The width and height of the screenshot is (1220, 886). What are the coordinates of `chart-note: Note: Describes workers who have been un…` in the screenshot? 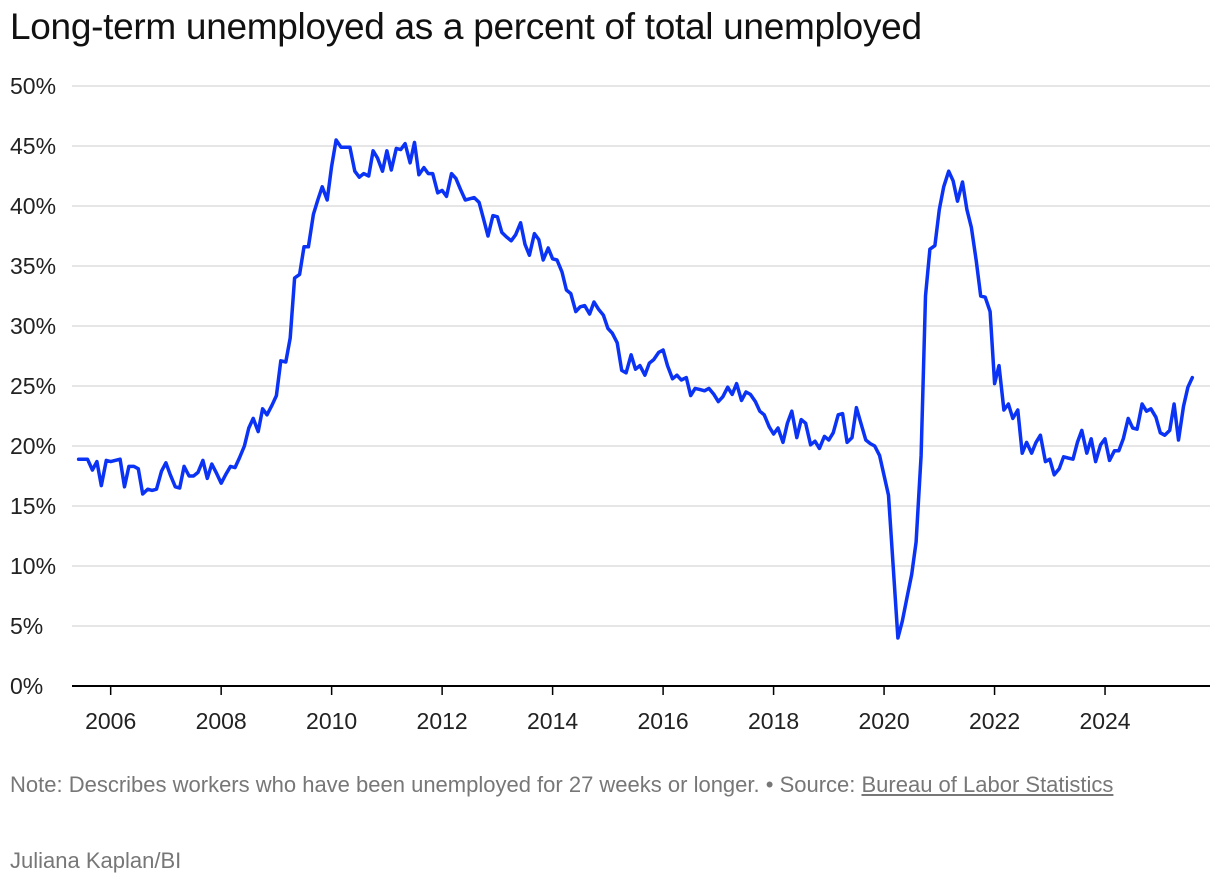 It's located at (570, 785).